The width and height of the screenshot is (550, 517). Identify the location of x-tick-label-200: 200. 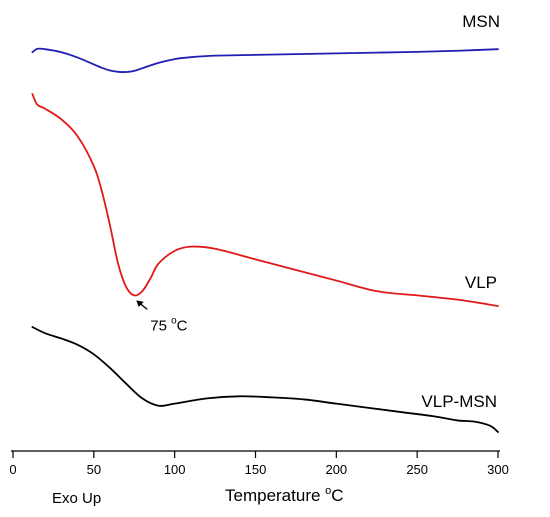
(336, 469).